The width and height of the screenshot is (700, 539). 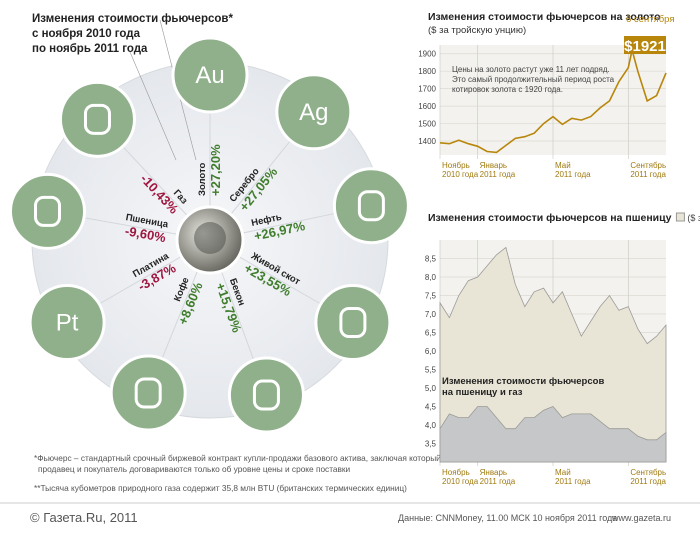 What do you see at coordinates (146, 234) in the screenshot?
I see `commodity-value: -9,60%` at bounding box center [146, 234].